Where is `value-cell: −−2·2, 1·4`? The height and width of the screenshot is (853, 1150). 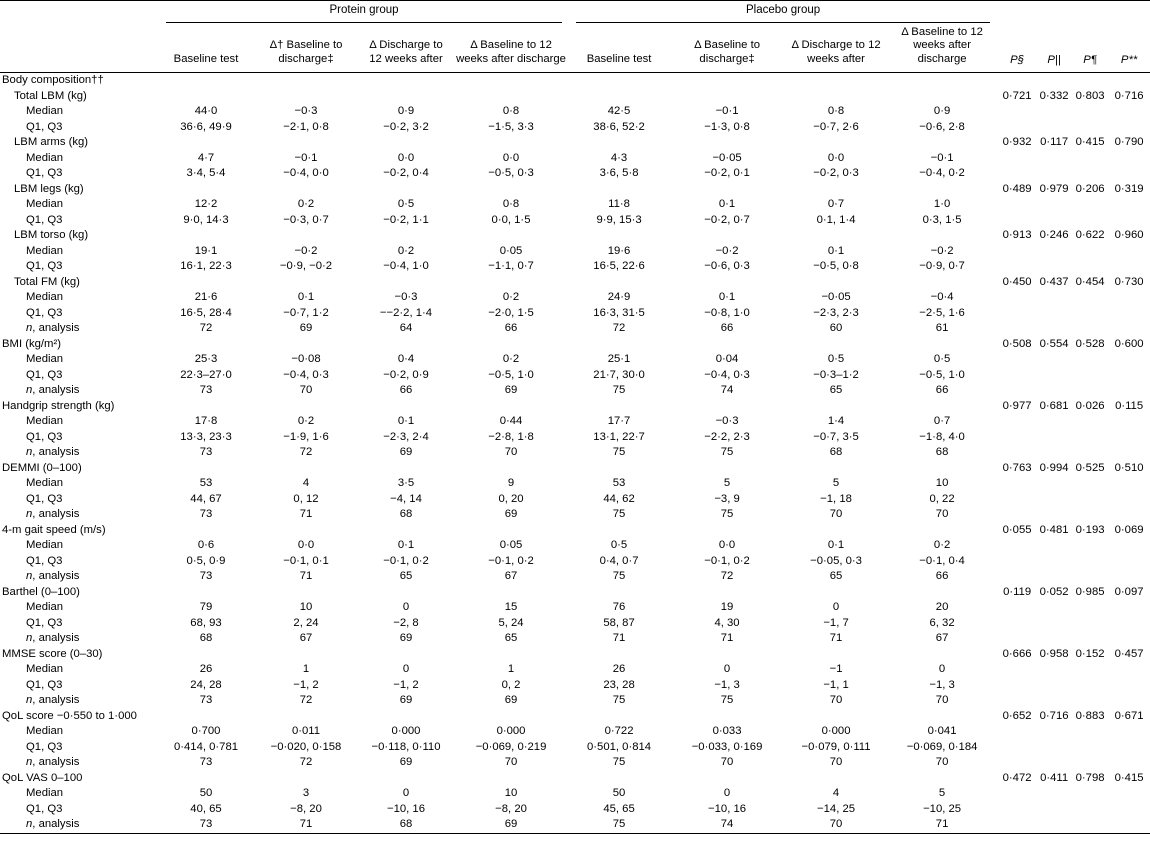
value-cell: −−2·2, 1·4 is located at coordinates (406, 312).